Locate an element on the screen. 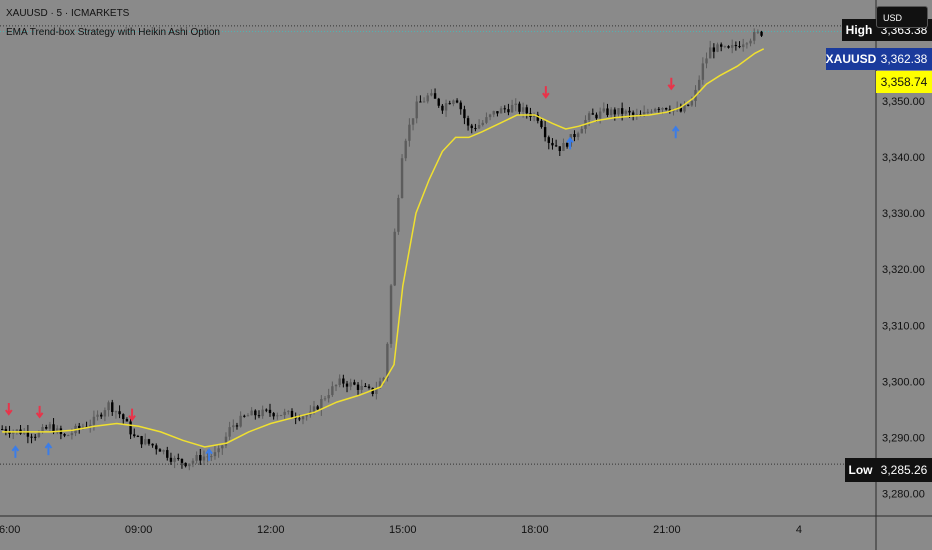 This screenshot has height=550, width=932. y-tick-label: 3,340.00 is located at coordinates (903, 158).